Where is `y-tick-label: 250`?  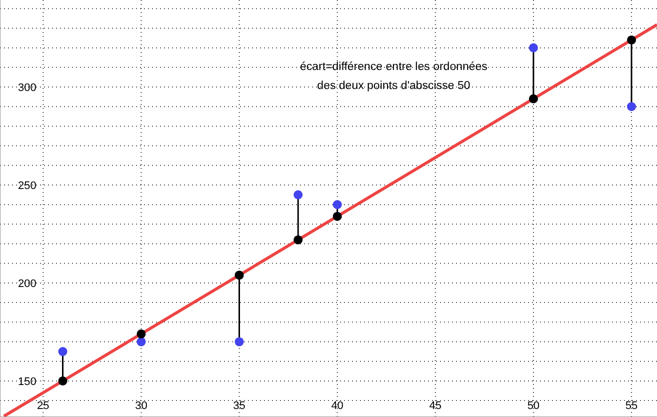 y-tick-label: 250 is located at coordinates (27, 186).